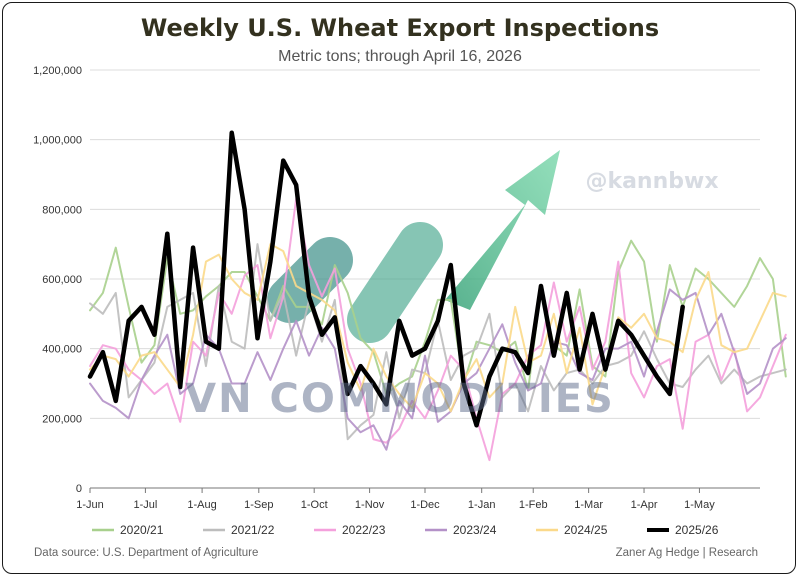 This screenshot has height=578, width=800. Describe the element at coordinates (370, 505) in the screenshot. I see `x-tick-label: 1-Nov` at that location.